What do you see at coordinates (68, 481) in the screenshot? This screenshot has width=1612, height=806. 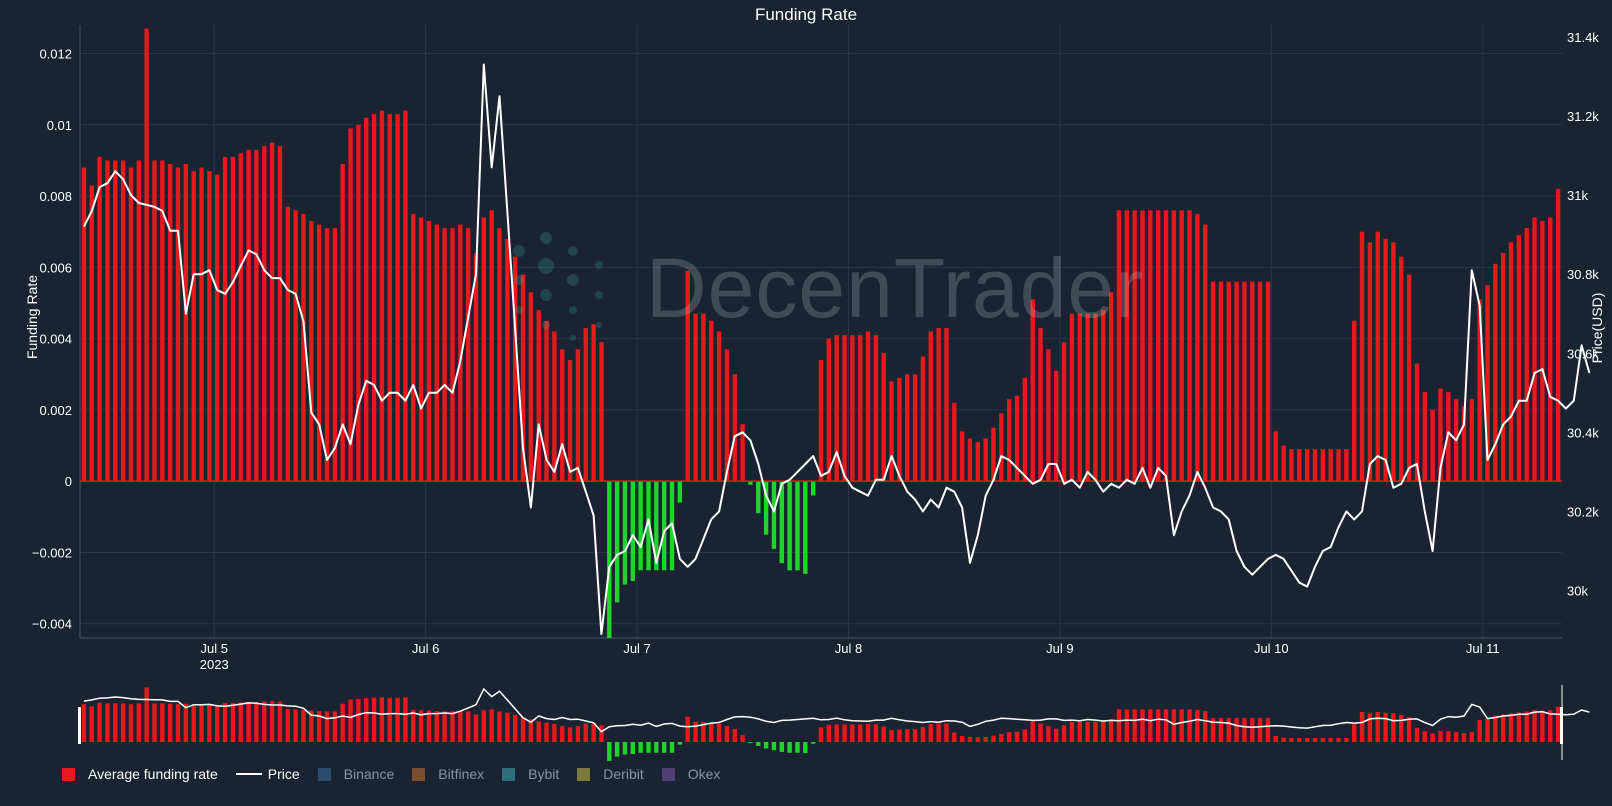 I see `y-tick-label: 0` at bounding box center [68, 481].